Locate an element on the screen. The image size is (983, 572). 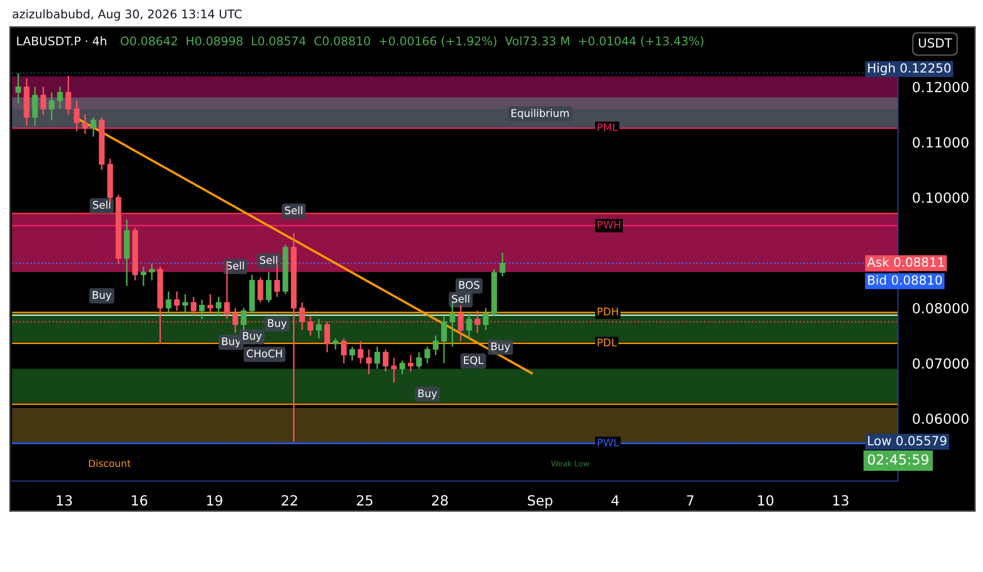
x-tick-label: 19 is located at coordinates (214, 500).